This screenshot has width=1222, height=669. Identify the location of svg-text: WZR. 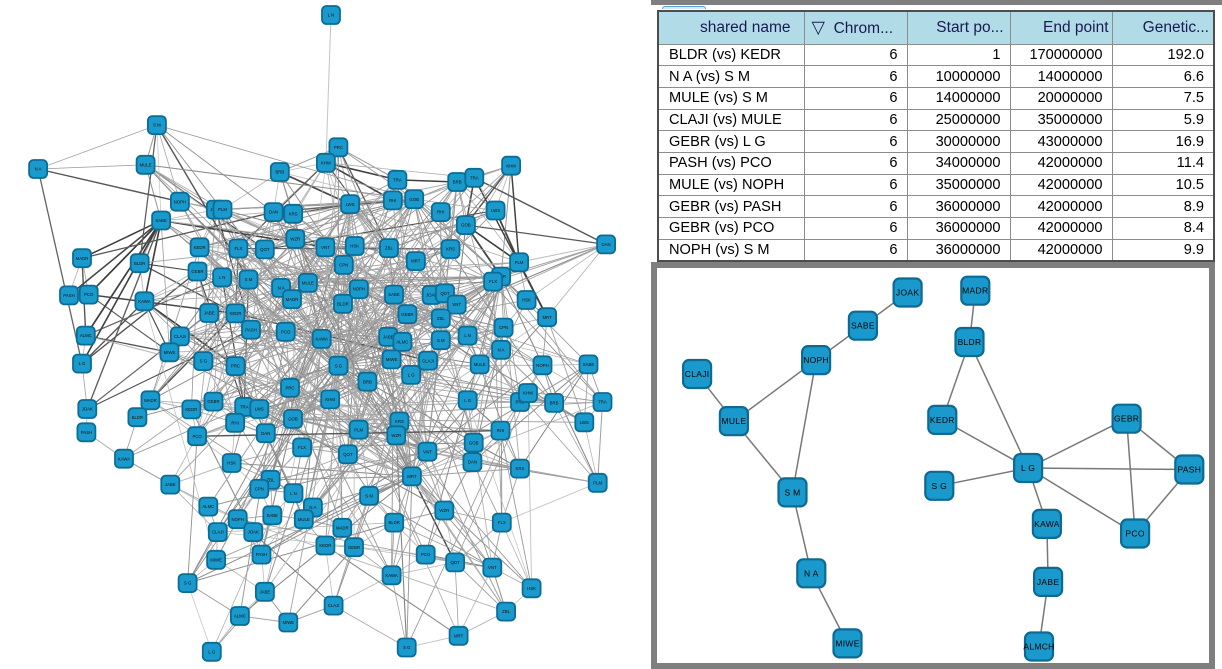
(396, 435).